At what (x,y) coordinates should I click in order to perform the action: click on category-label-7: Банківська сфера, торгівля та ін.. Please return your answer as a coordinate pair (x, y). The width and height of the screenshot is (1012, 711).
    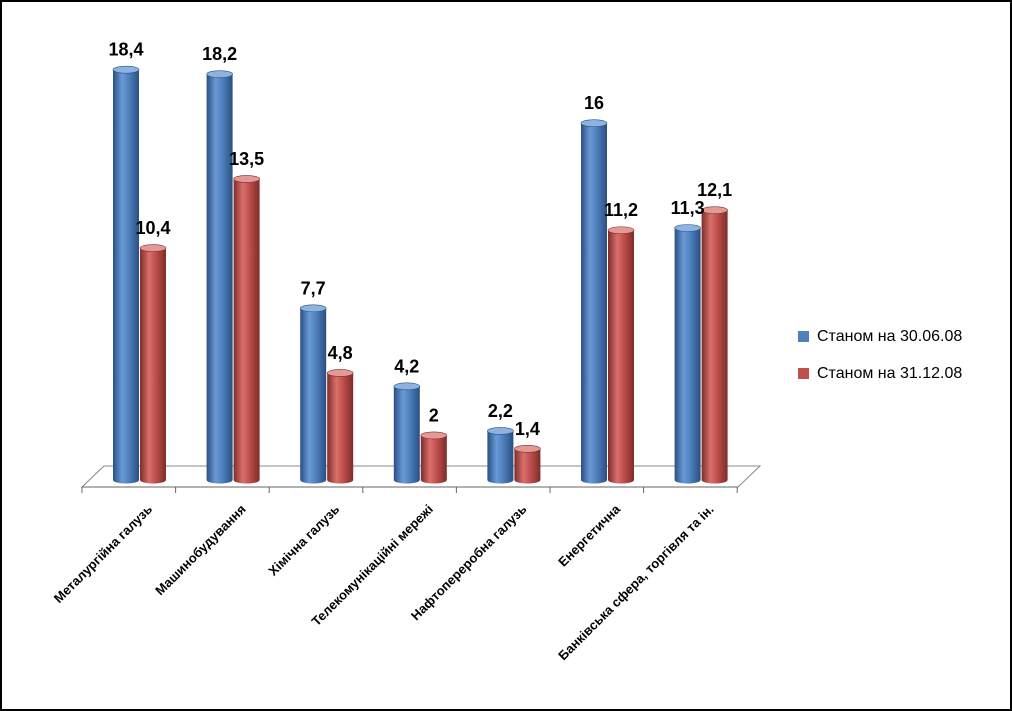
    Looking at the image, I should click on (636, 583).